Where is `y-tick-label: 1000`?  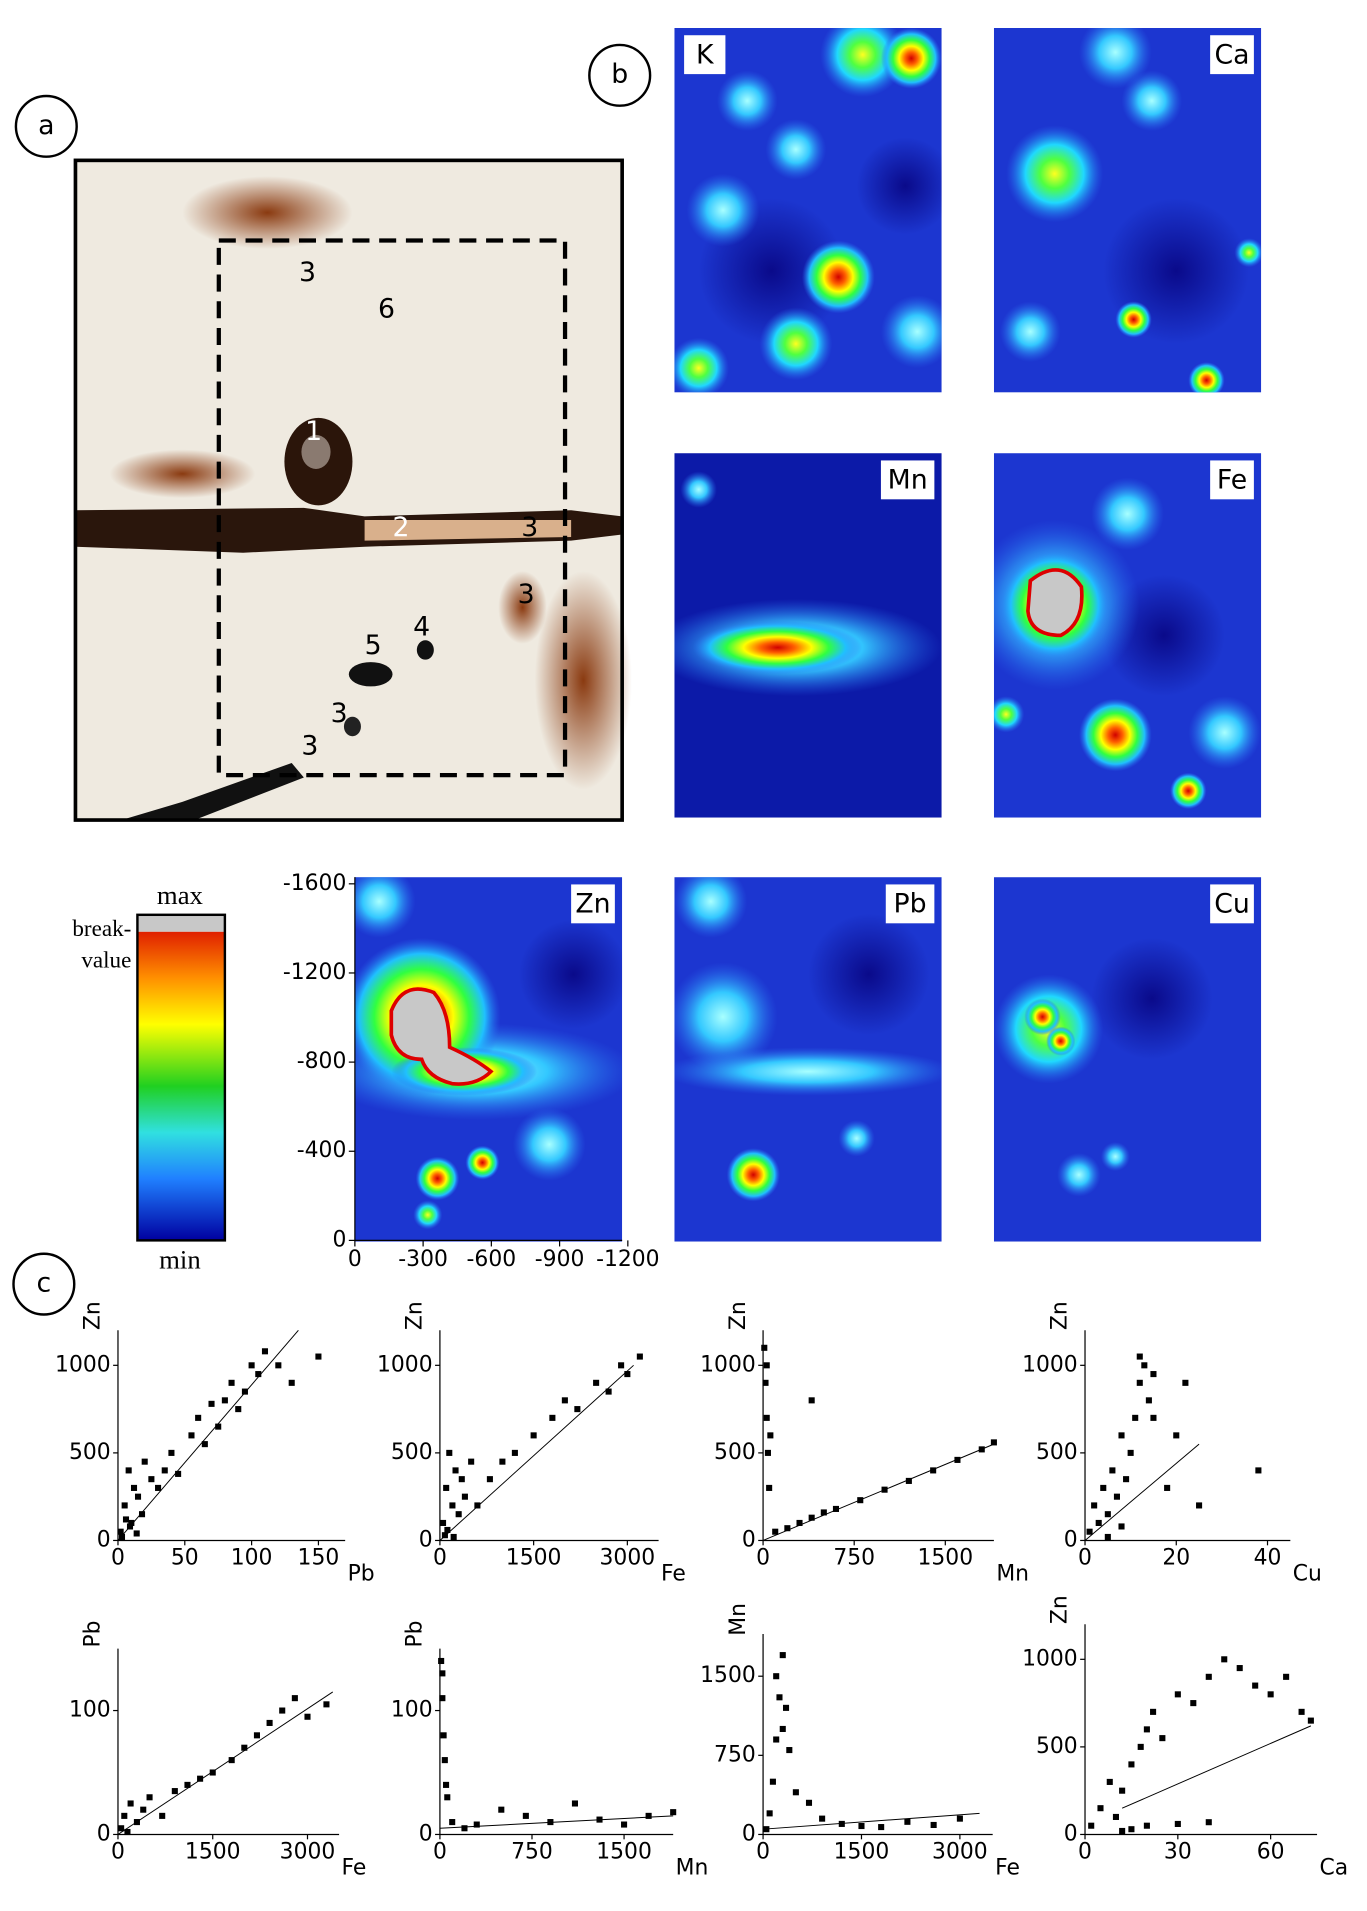 y-tick-label: 1000 is located at coordinates (728, 1364).